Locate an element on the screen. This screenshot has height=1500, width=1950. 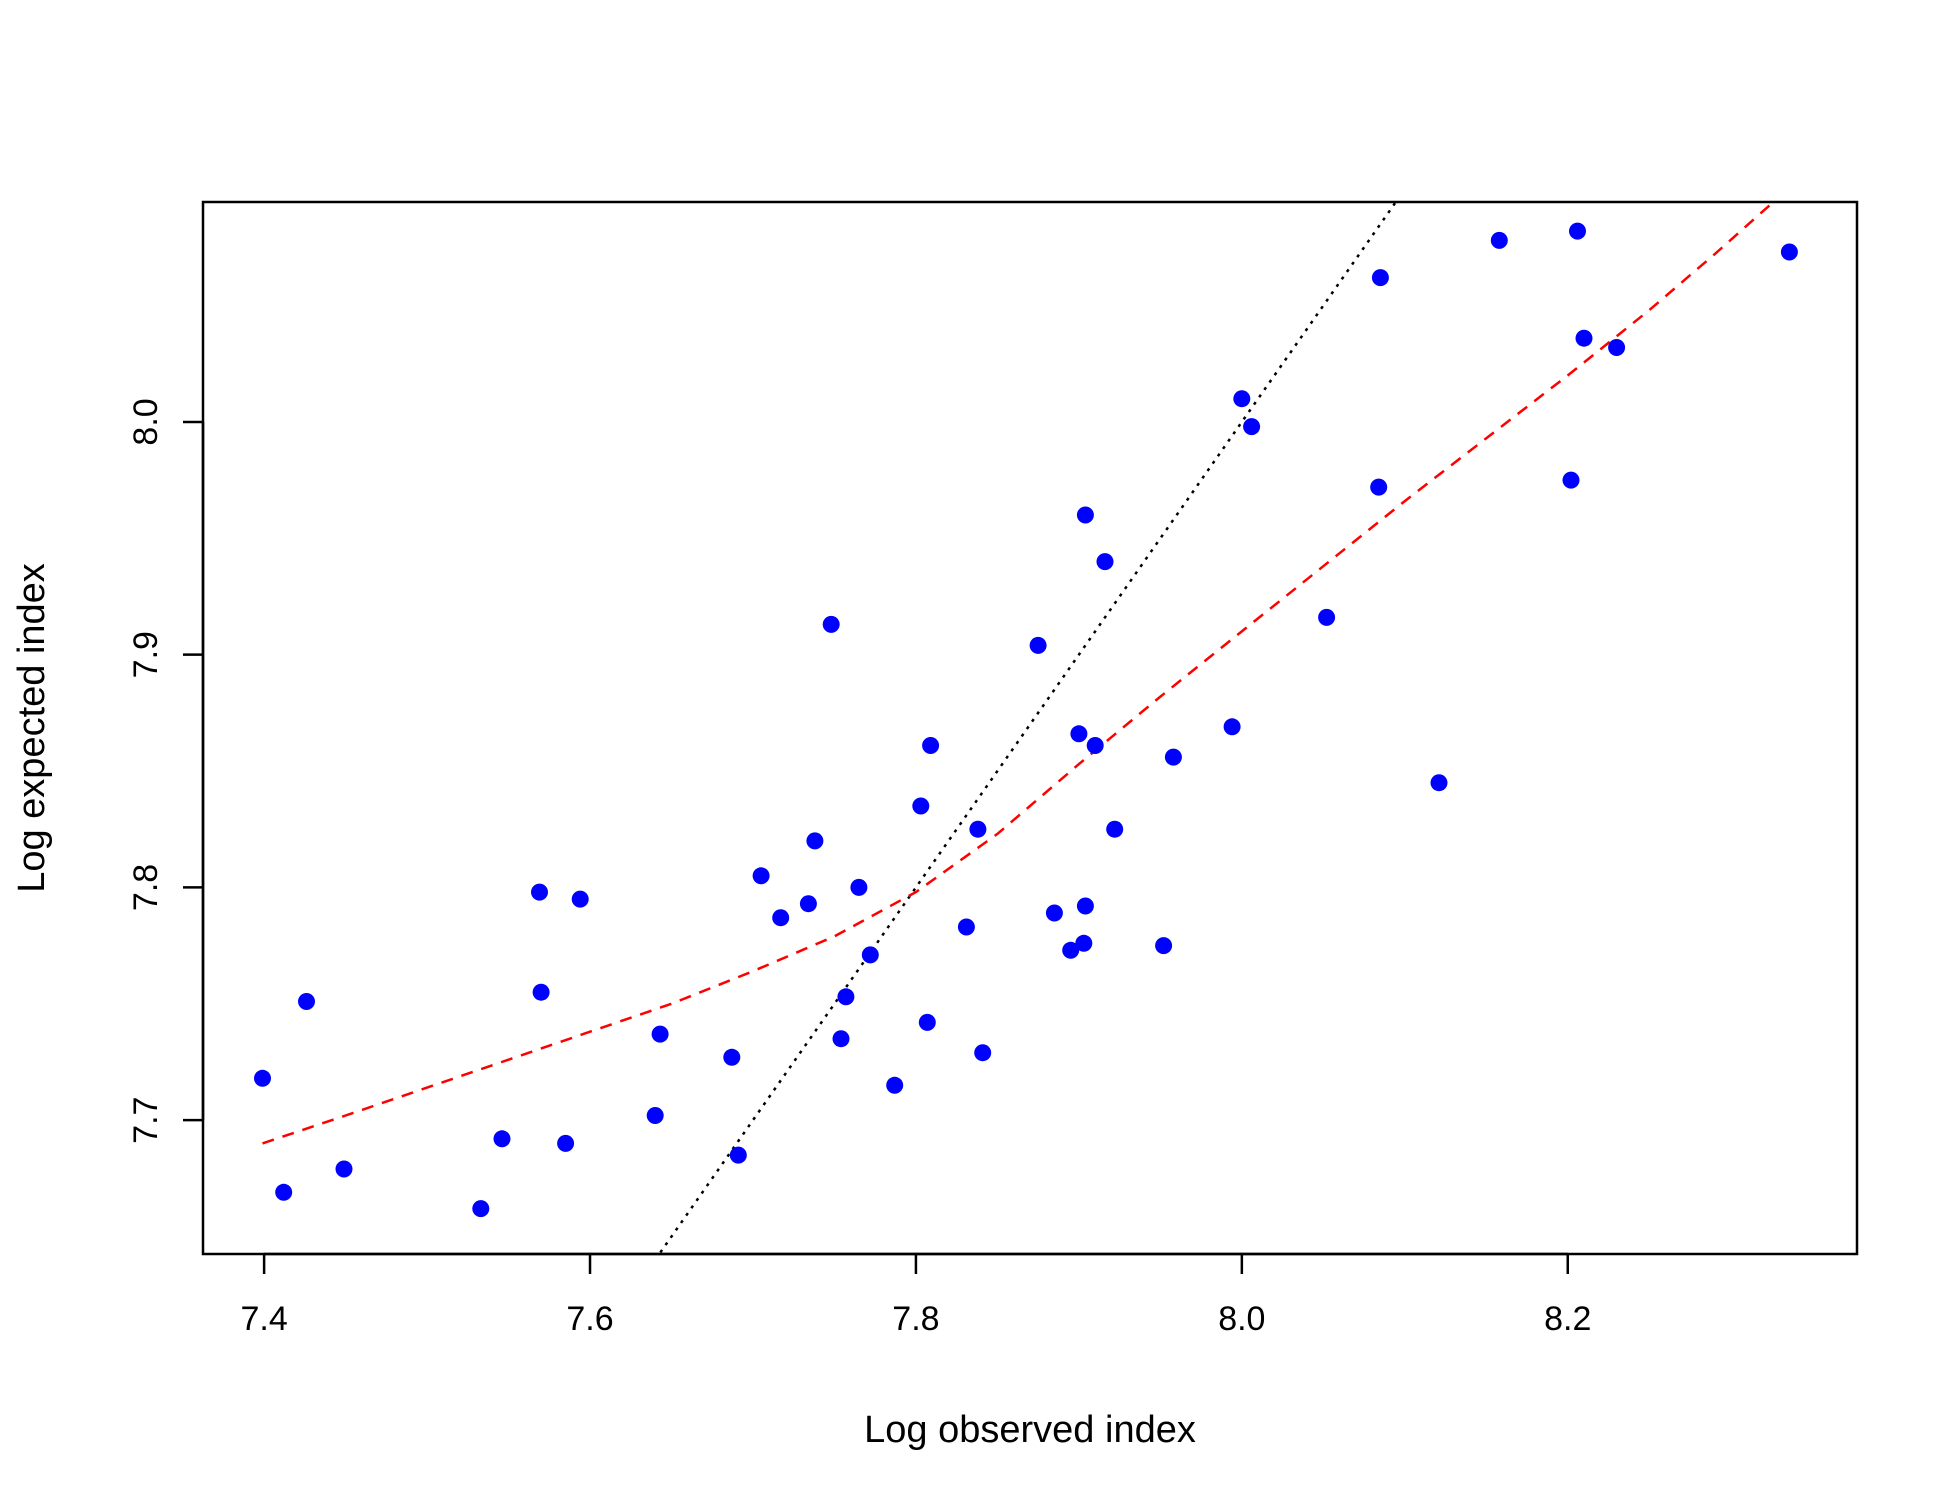
y-tick-label: 7.7 is located at coordinates (146, 1120).